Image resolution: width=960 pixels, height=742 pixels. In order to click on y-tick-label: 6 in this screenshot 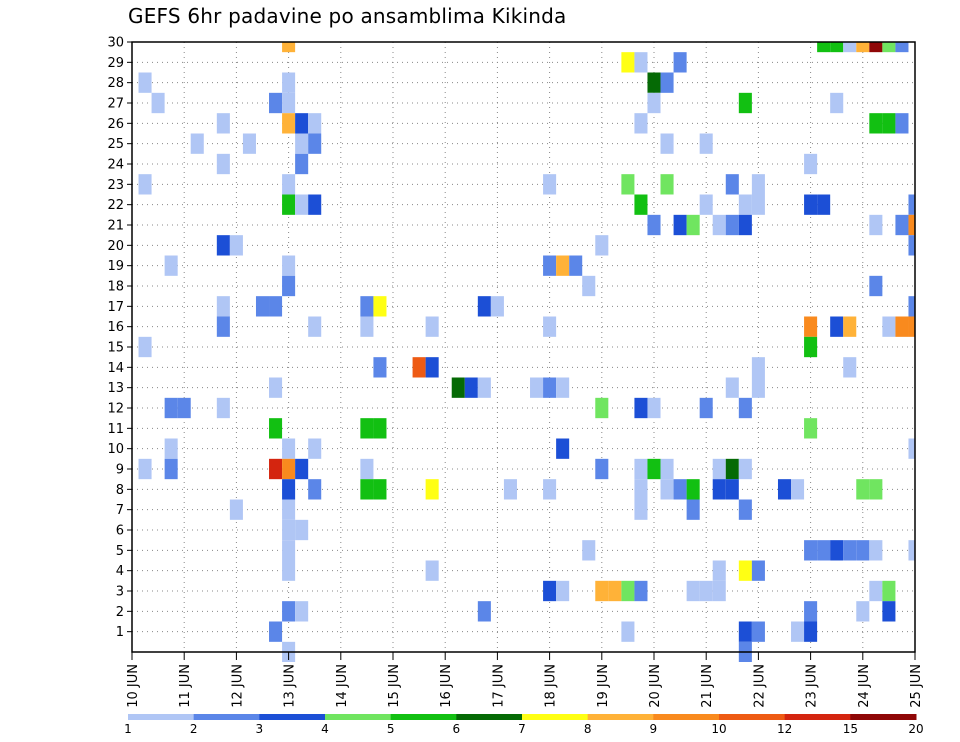, I will do `click(120, 531)`.